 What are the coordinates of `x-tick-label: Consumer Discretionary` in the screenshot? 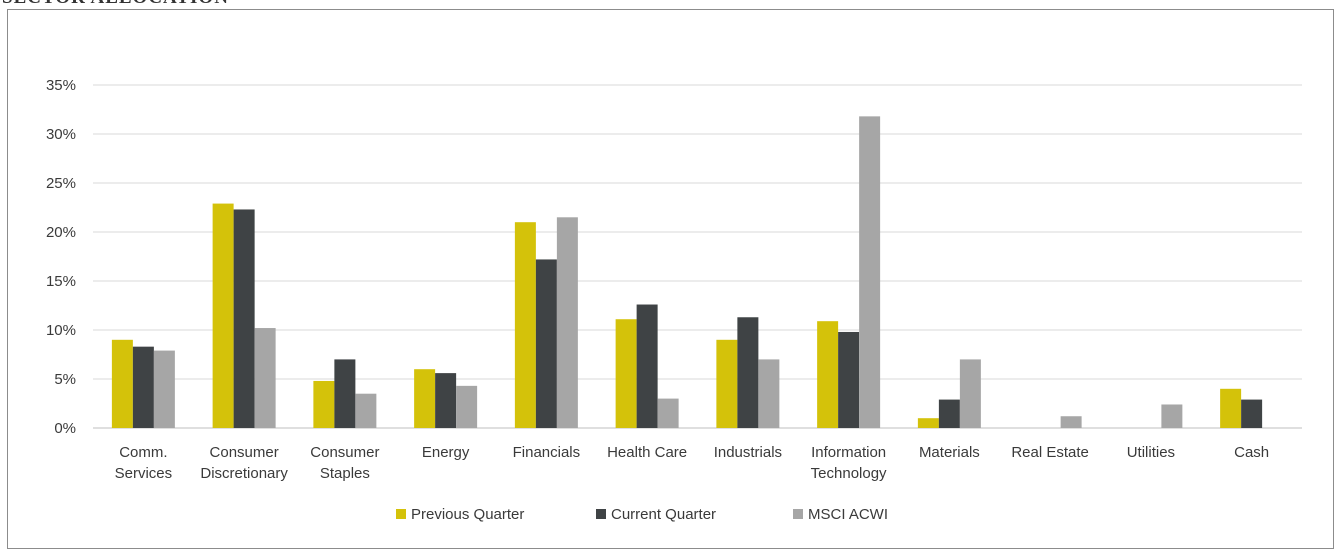 It's located at (244, 463).